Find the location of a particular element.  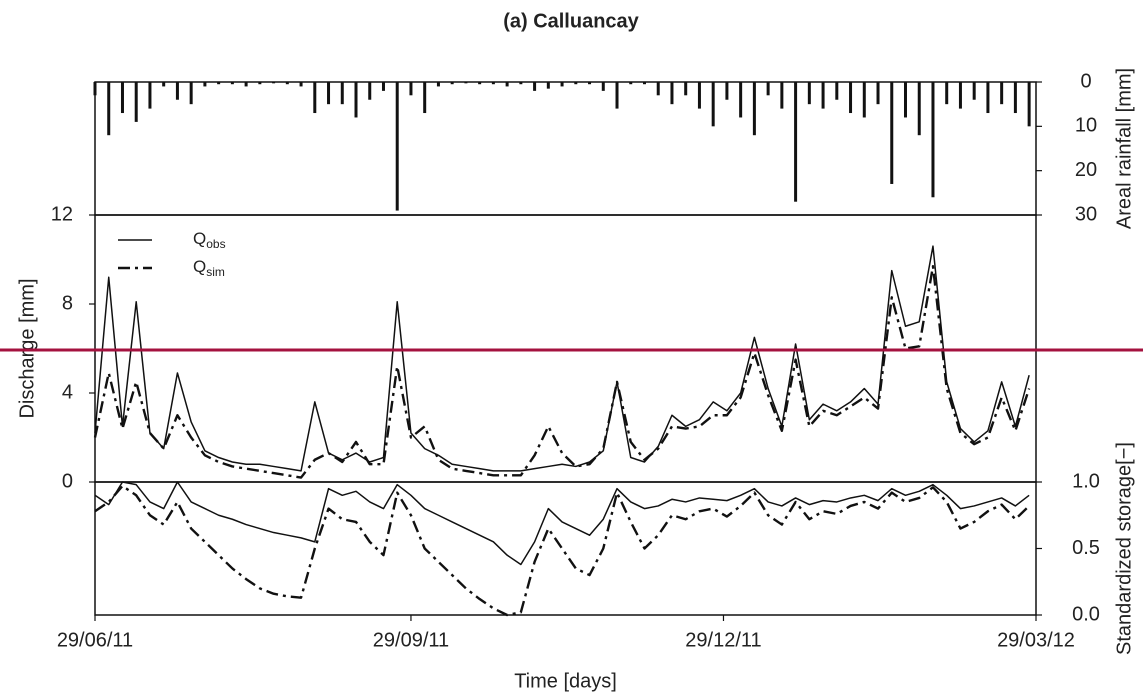

legend-label: Qsim is located at coordinates (209, 268).